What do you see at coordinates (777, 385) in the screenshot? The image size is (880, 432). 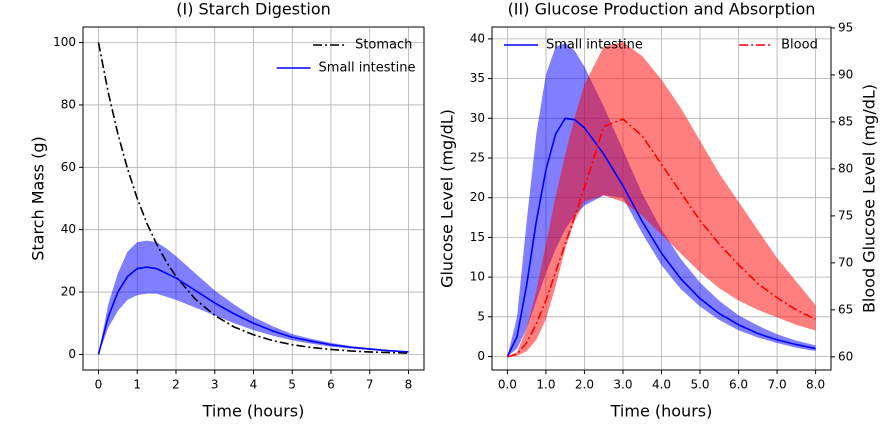 I see `x-tick-label: 7.0` at bounding box center [777, 385].